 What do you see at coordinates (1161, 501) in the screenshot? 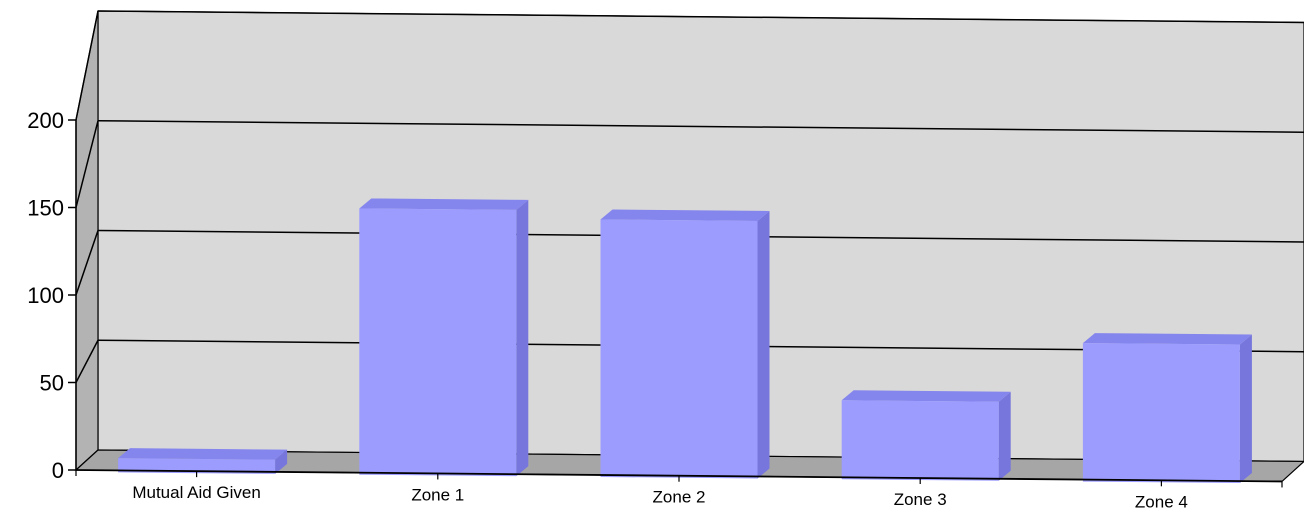
I see `x-category-label: Zone 4` at bounding box center [1161, 501].